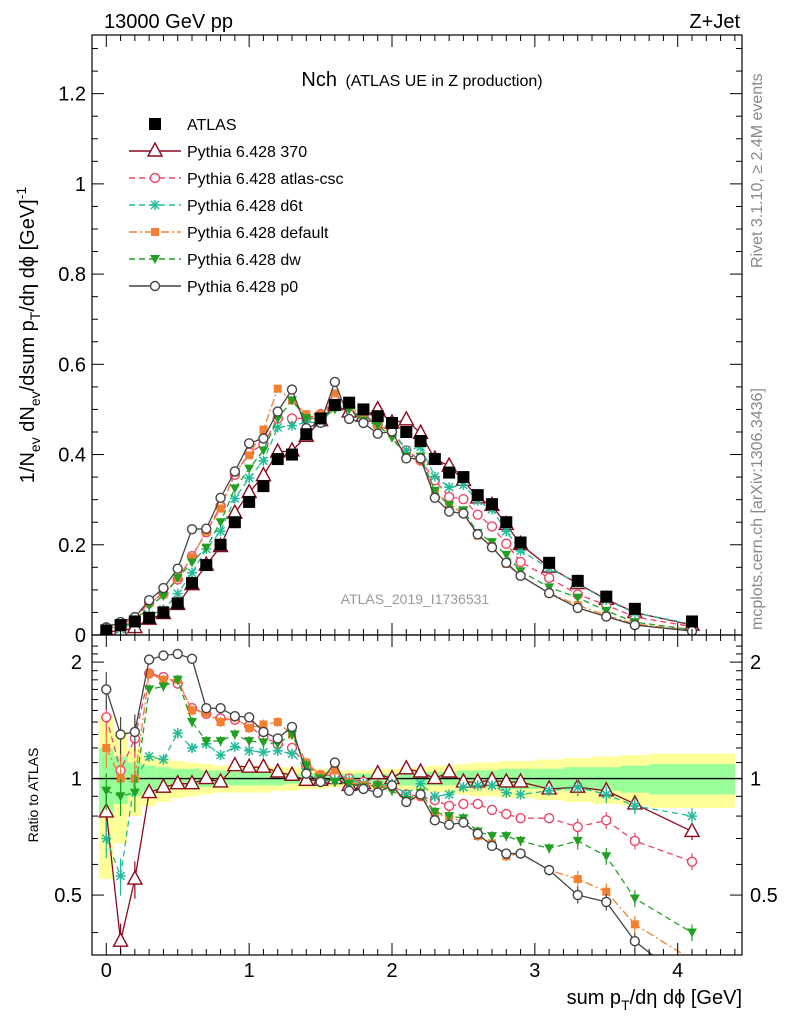 The height and width of the screenshot is (1024, 786). What do you see at coordinates (258, 233) in the screenshot?
I see `legend-label-default: Pythia 6.428 default` at bounding box center [258, 233].